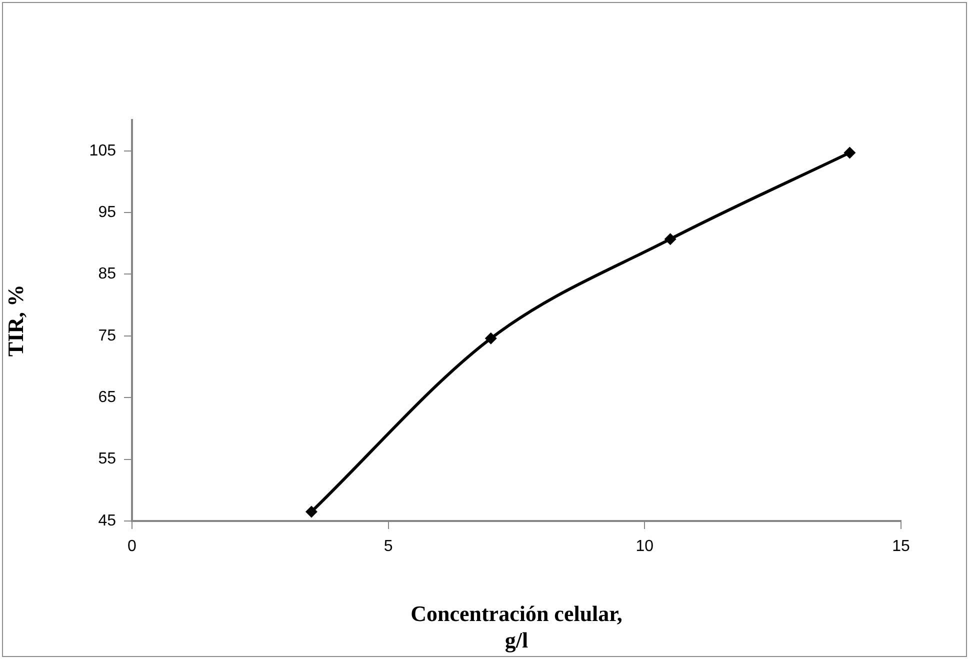  Describe the element at coordinates (102, 151) in the screenshot. I see `y-tick-label: 105` at that location.